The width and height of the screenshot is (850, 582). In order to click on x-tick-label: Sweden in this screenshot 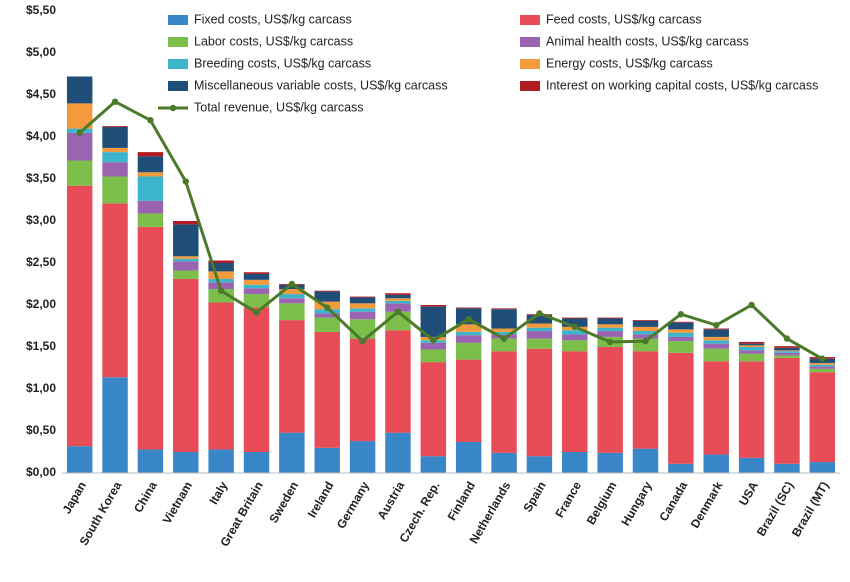, I will do `click(283, 502)`.